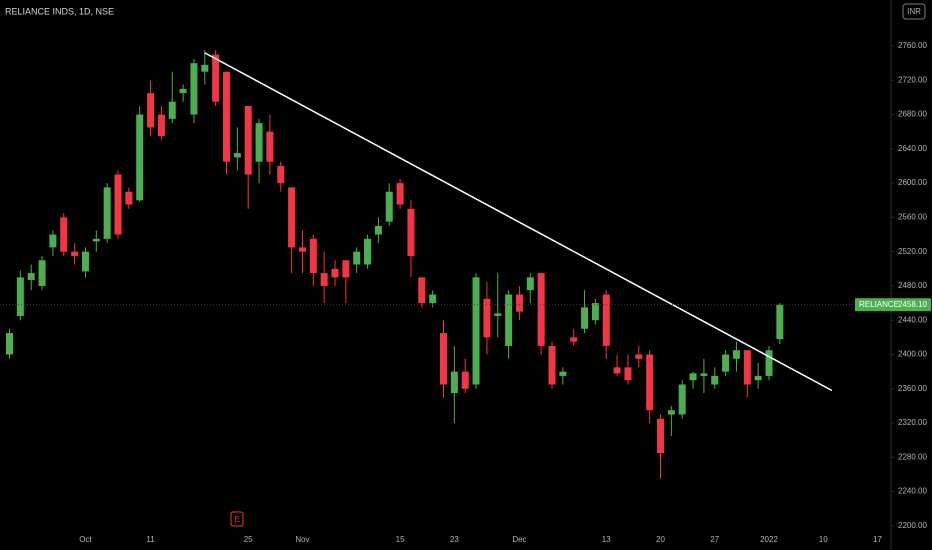 The width and height of the screenshot is (932, 550). Describe the element at coordinates (400, 539) in the screenshot. I see `x-tick-label: 15` at that location.